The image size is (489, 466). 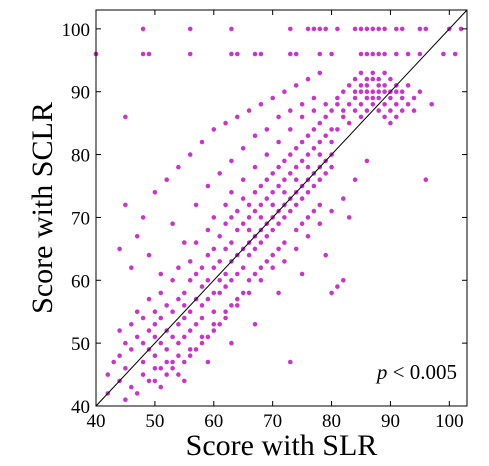 What do you see at coordinates (154, 421) in the screenshot?
I see `x-tick-label: 50` at bounding box center [154, 421].